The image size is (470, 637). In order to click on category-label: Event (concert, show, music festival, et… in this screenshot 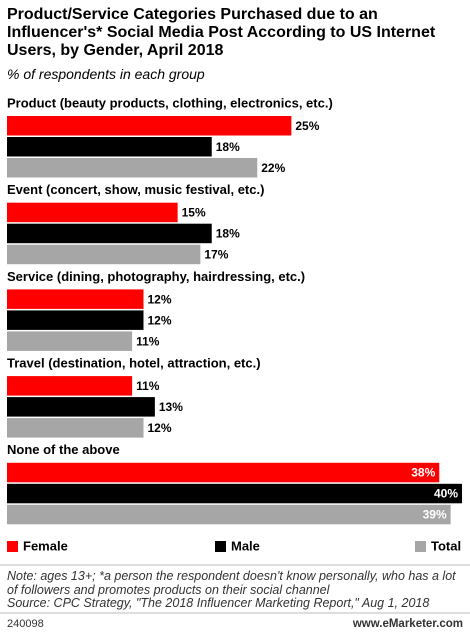, I will do `click(135, 189)`.